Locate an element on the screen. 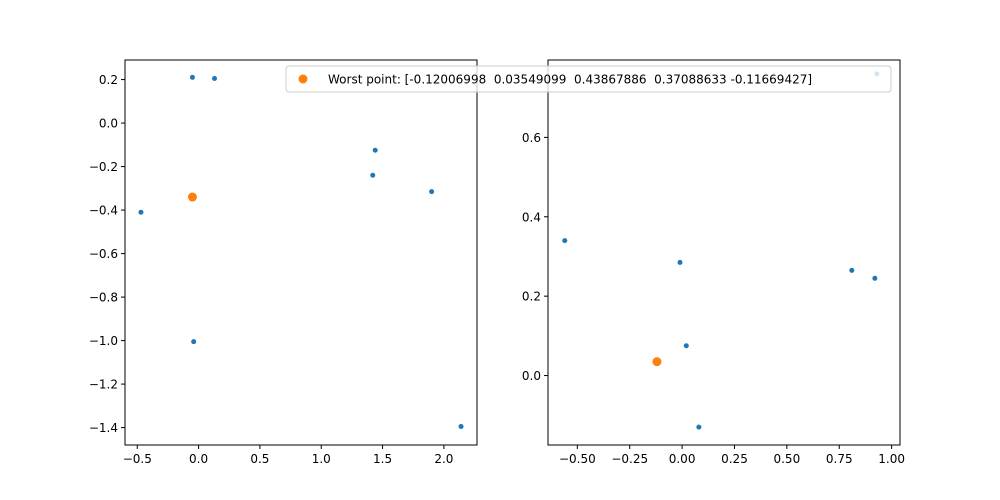 This screenshot has height=500, width=1000. right-x-tick-label: 0.25 is located at coordinates (734, 459).